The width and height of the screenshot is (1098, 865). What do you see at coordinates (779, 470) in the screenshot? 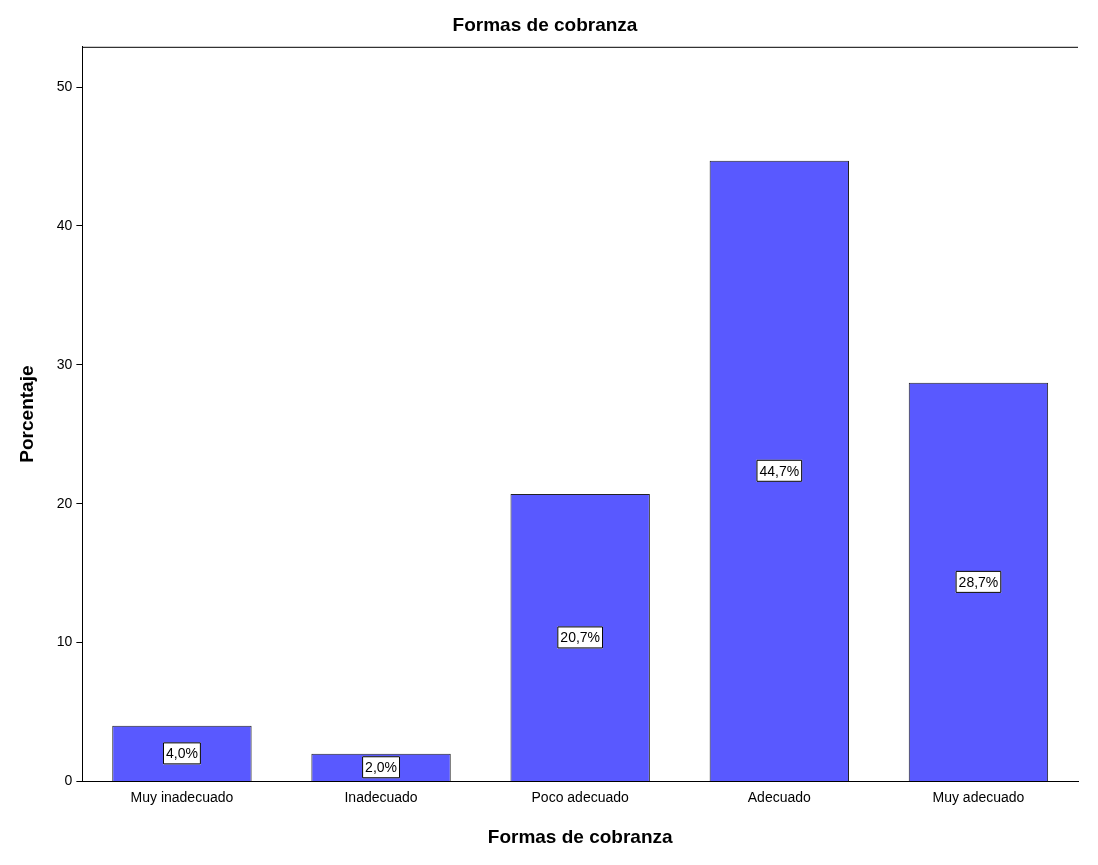
I see `data-label: 44,7%` at bounding box center [779, 470].